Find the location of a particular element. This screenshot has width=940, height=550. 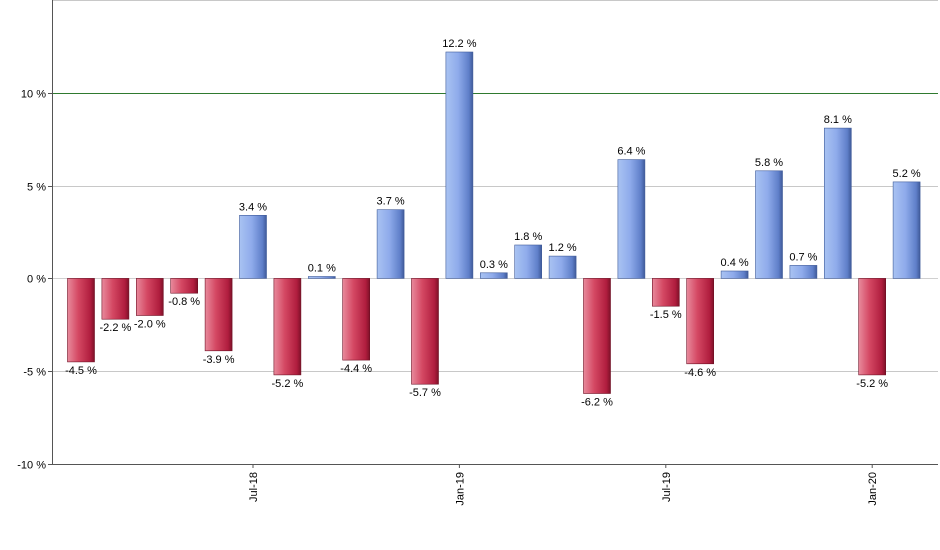

data-label: 6.4 % is located at coordinates (631, 152).